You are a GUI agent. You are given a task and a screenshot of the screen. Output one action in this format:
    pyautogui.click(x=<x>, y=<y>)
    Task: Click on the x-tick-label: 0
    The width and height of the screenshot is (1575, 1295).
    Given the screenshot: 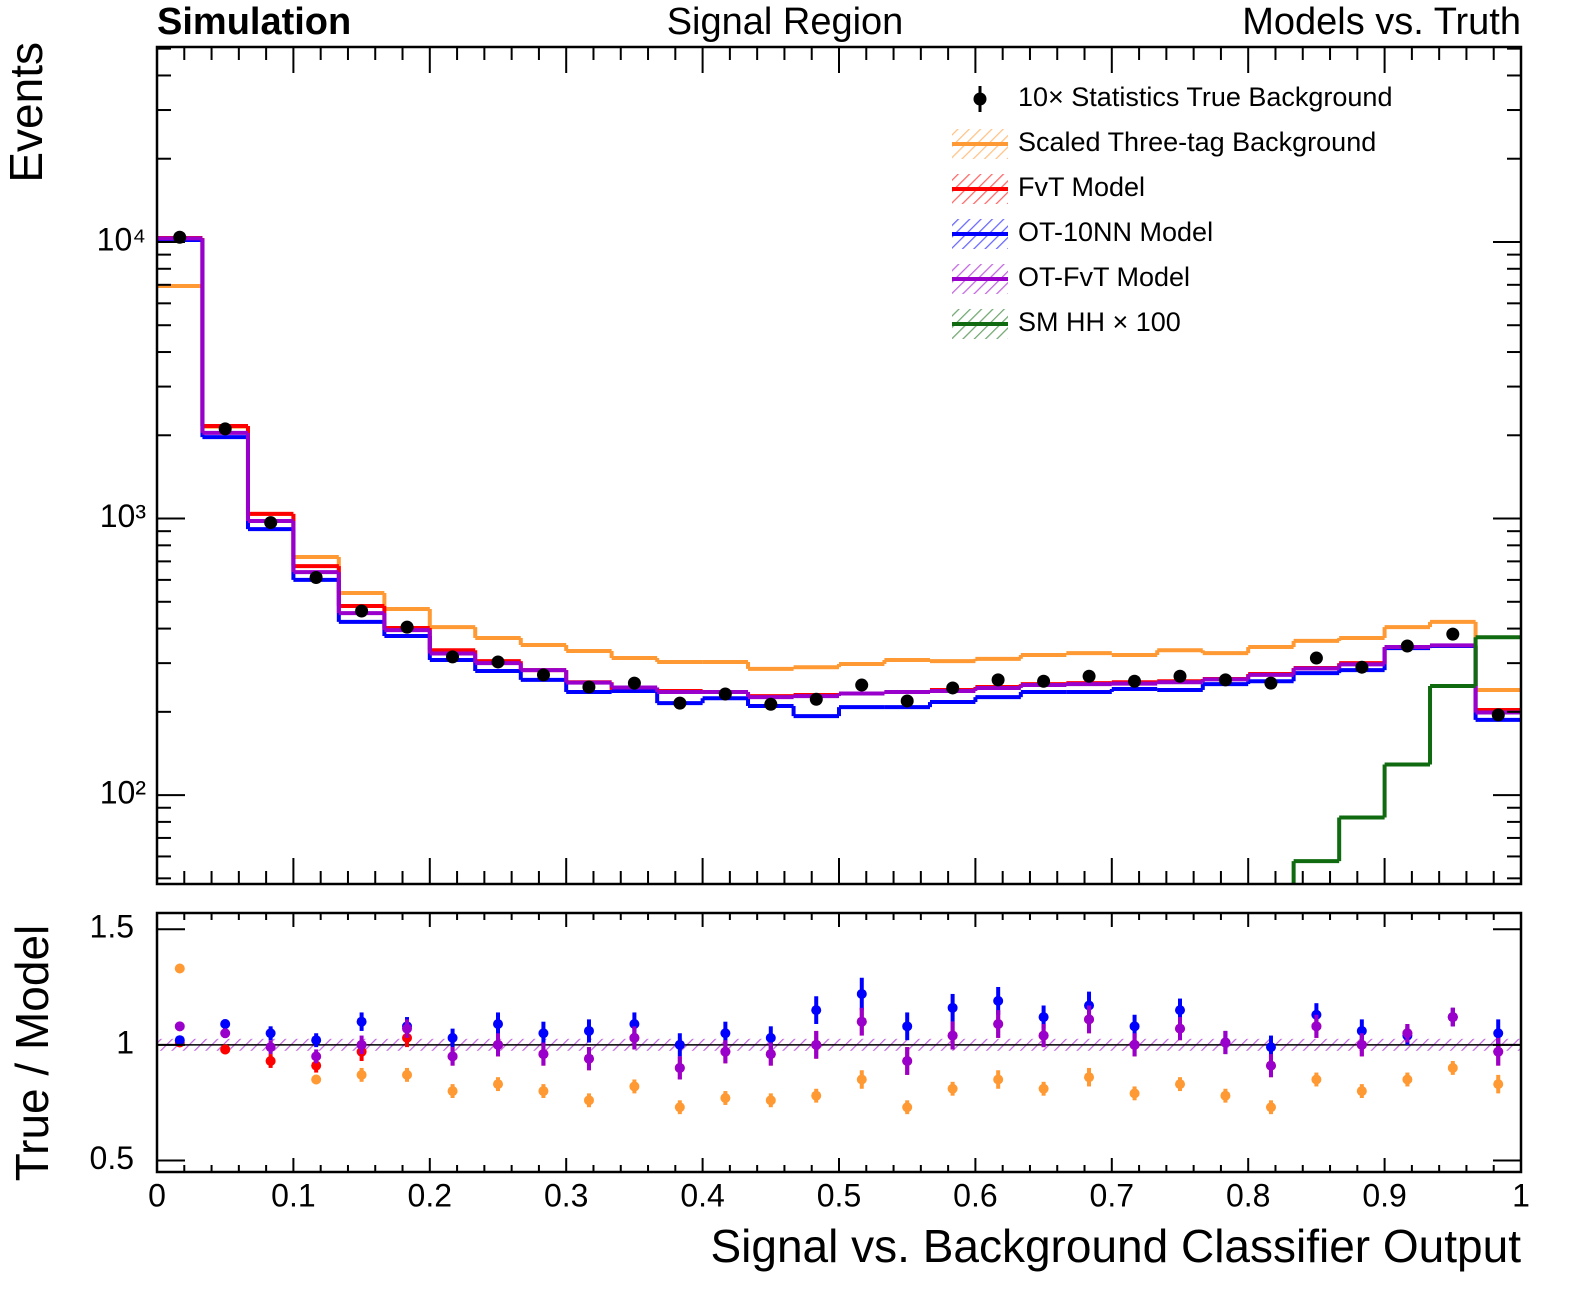 What is the action you would take?
    pyautogui.click(x=157, y=1195)
    